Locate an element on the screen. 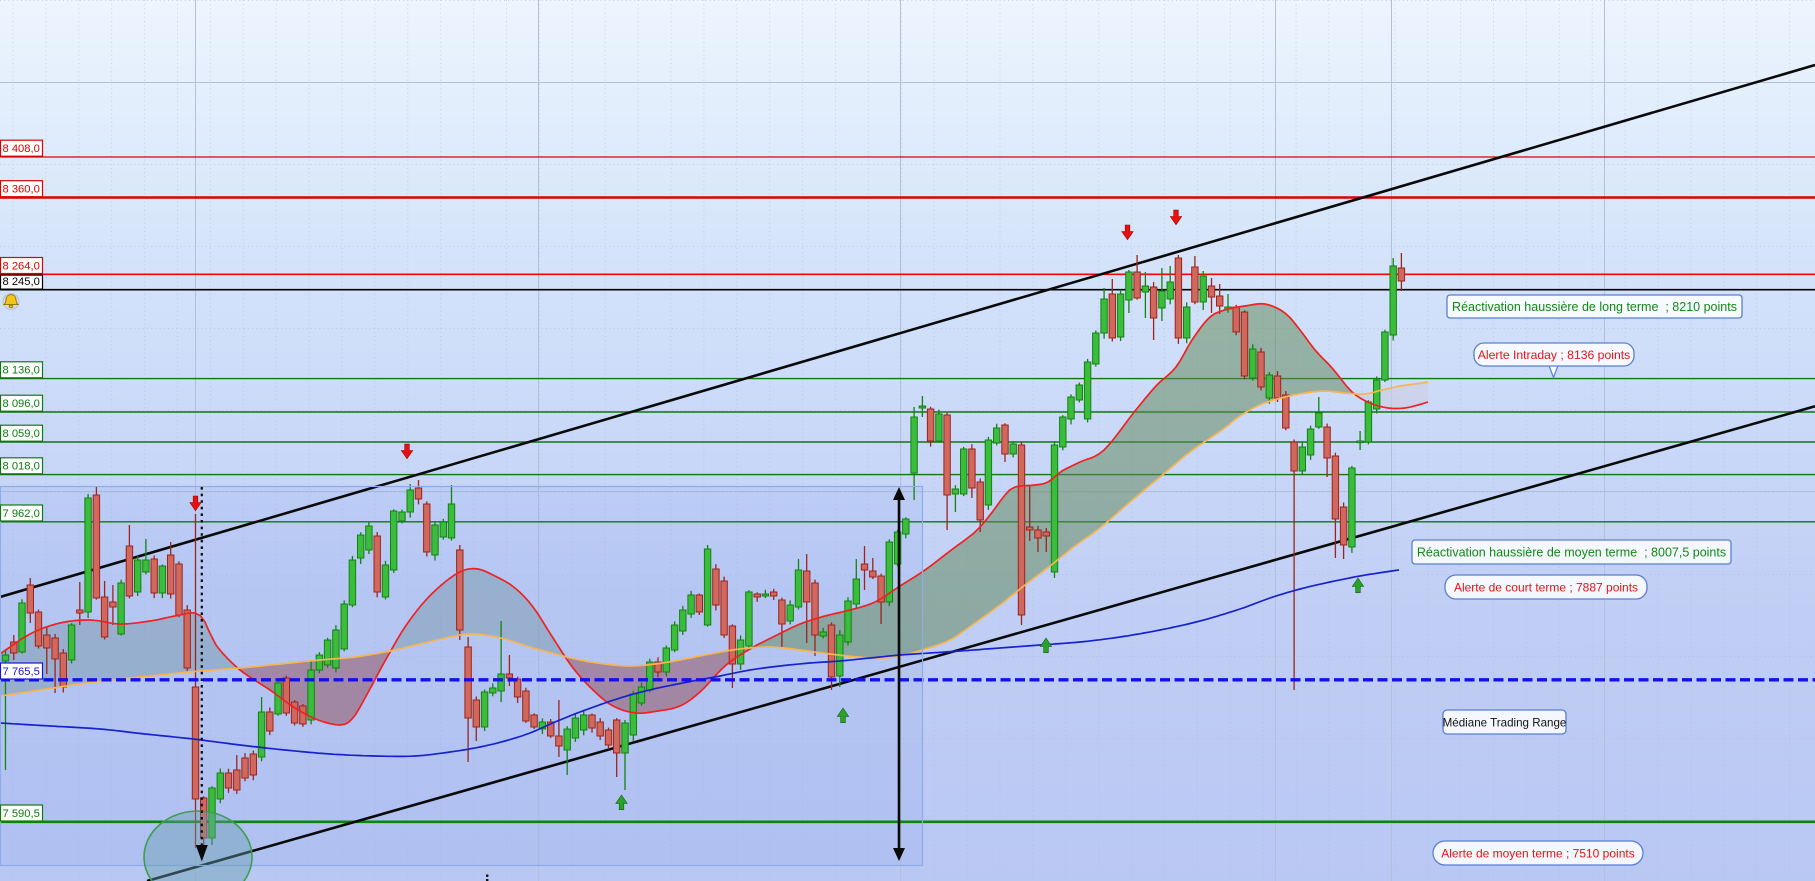 The height and width of the screenshot is (881, 1815). svg-text:Alerte de moyen terme ; 7510 p: Alerte de moyen terme ; 7510 points is located at coordinates (1537, 853).